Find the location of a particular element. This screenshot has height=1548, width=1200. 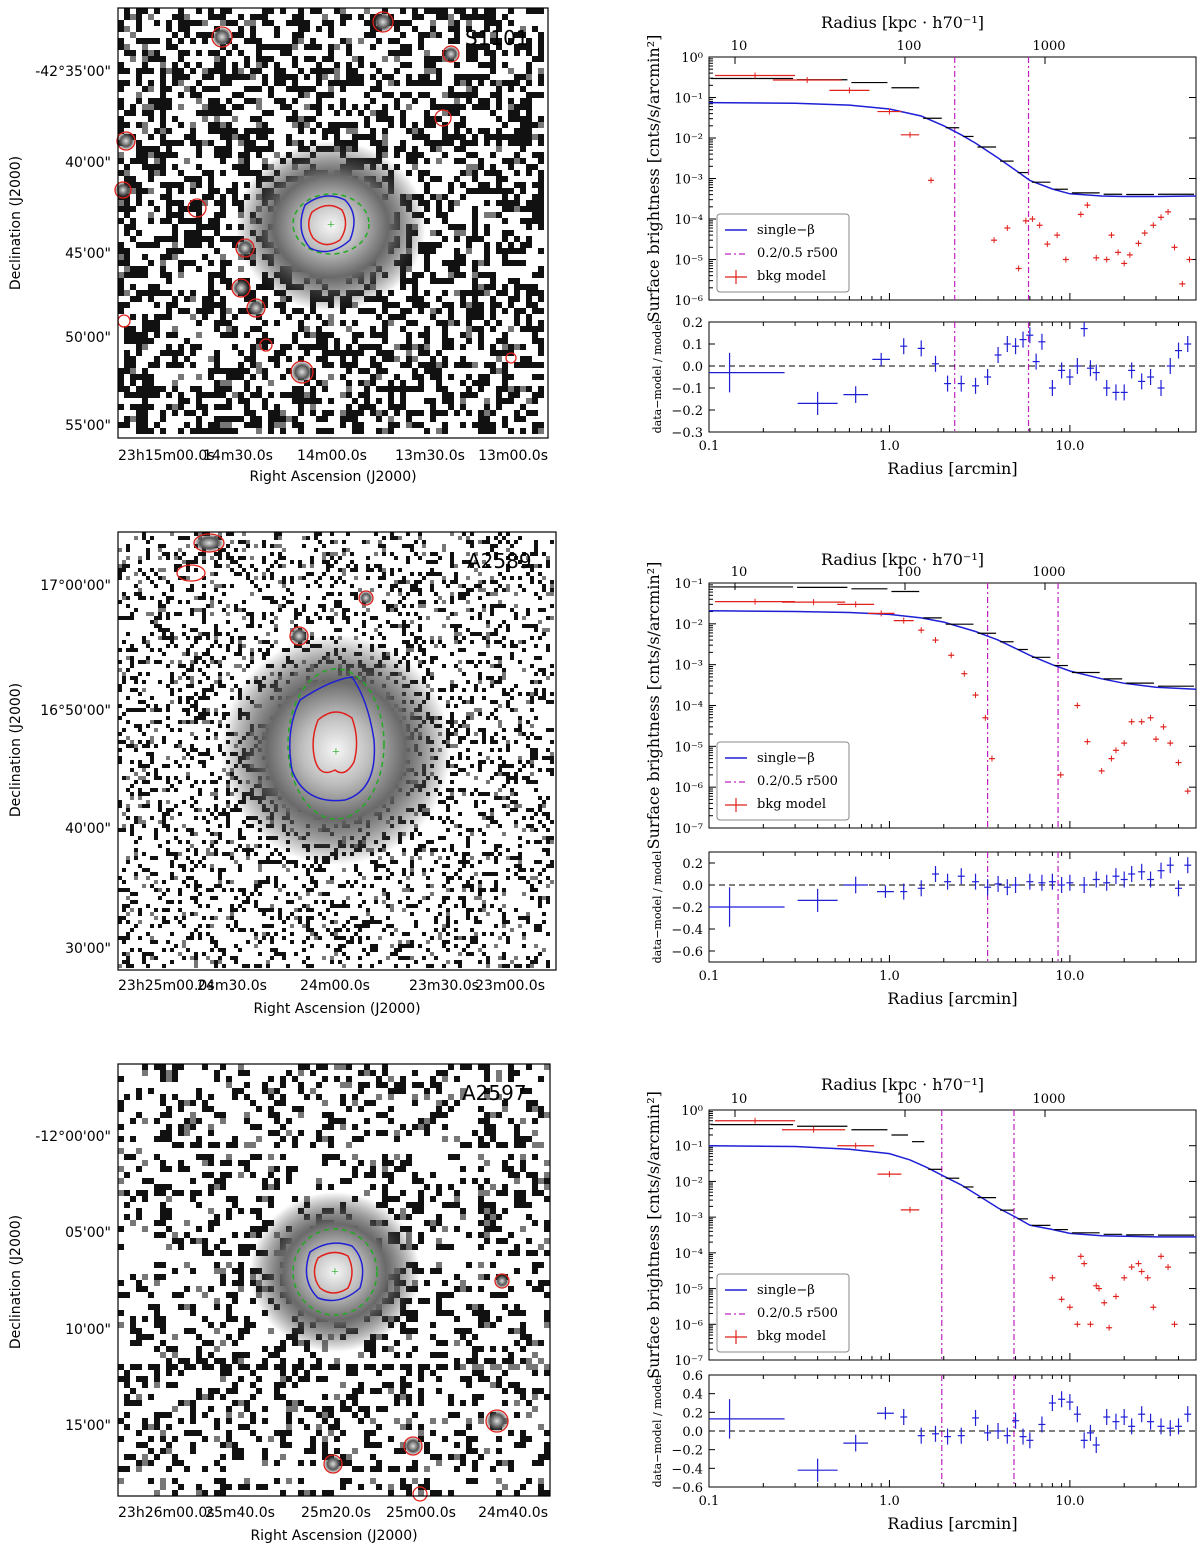

contour-red is located at coordinates (335, 742).